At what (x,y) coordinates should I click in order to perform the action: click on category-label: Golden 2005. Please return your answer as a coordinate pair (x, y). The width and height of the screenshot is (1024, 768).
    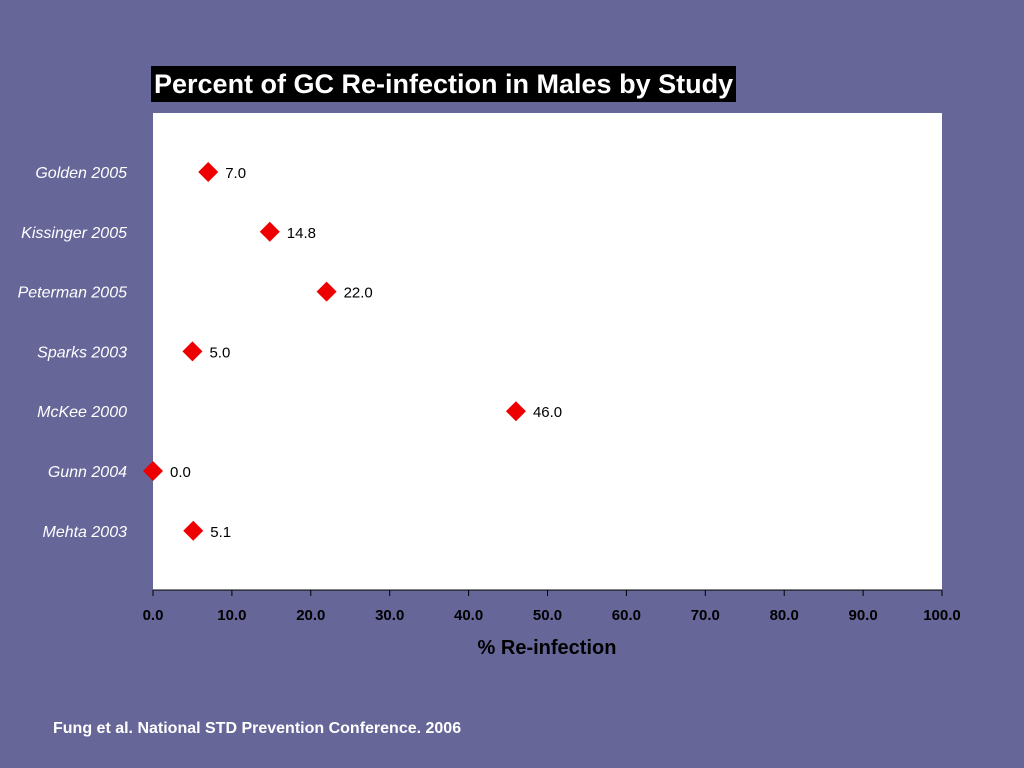
    Looking at the image, I should click on (81, 173).